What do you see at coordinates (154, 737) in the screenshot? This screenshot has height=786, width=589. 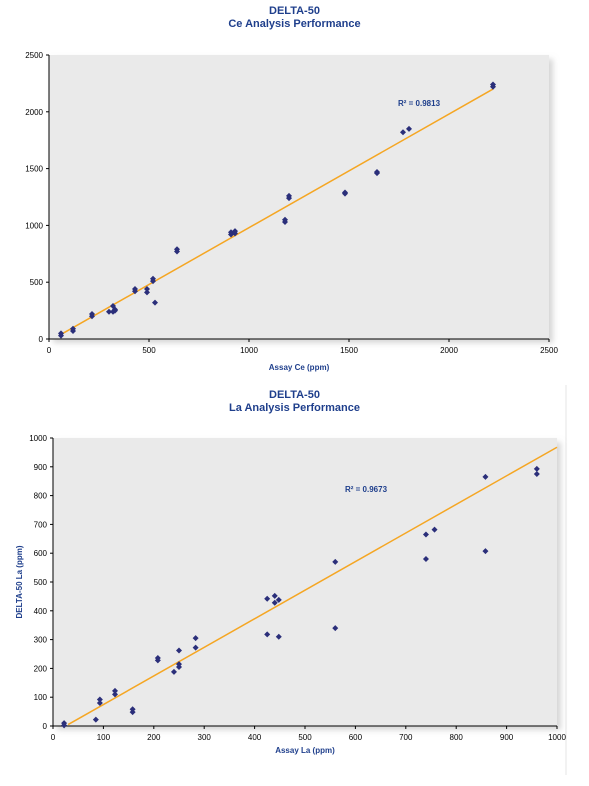 I see `la-xtick-label: 200` at bounding box center [154, 737].